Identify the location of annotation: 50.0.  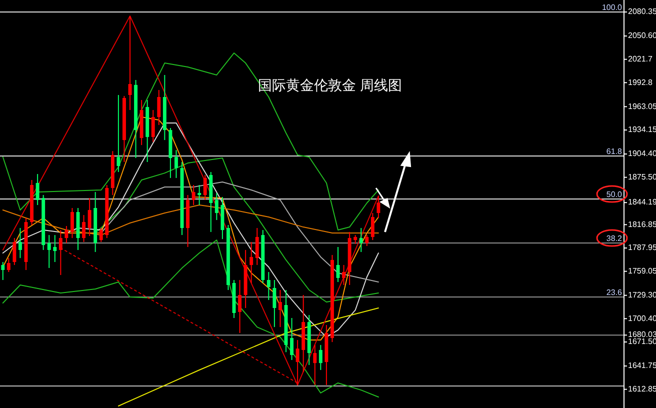
(614, 195).